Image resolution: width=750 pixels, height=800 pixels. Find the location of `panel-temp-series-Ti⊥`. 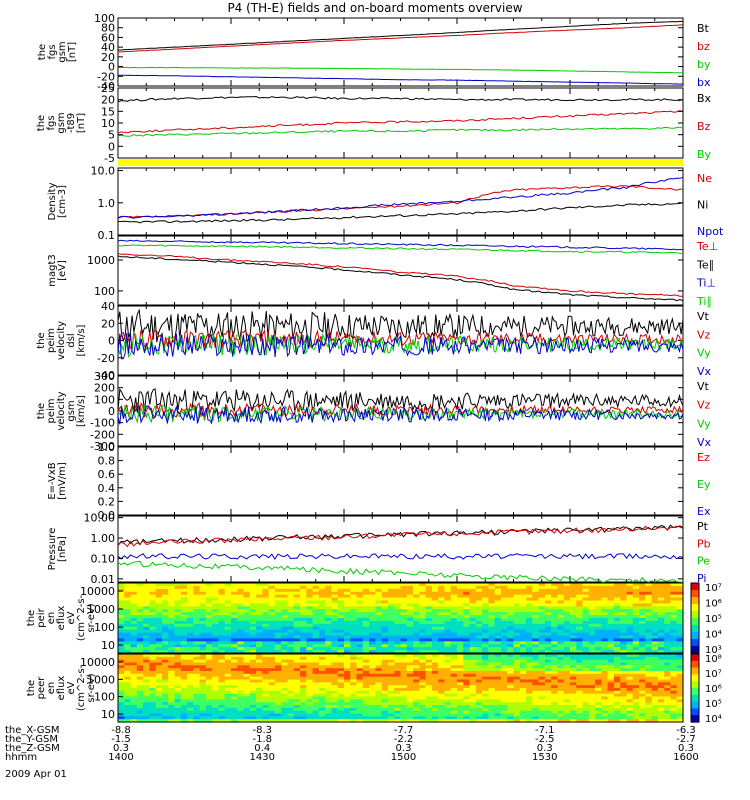

panel-temp-series-Ti⊥ is located at coordinates (400, 245).